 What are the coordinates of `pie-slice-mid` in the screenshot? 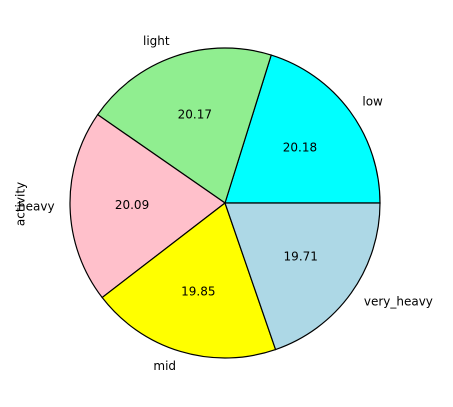 It's located at (189, 280).